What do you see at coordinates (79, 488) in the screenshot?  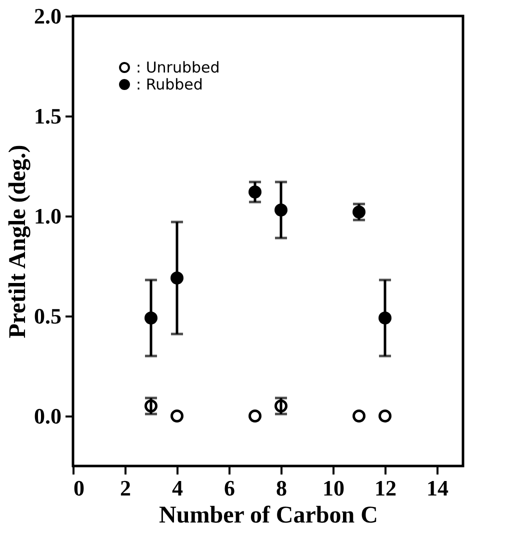 I see `x-tick-label: 0` at bounding box center [79, 488].